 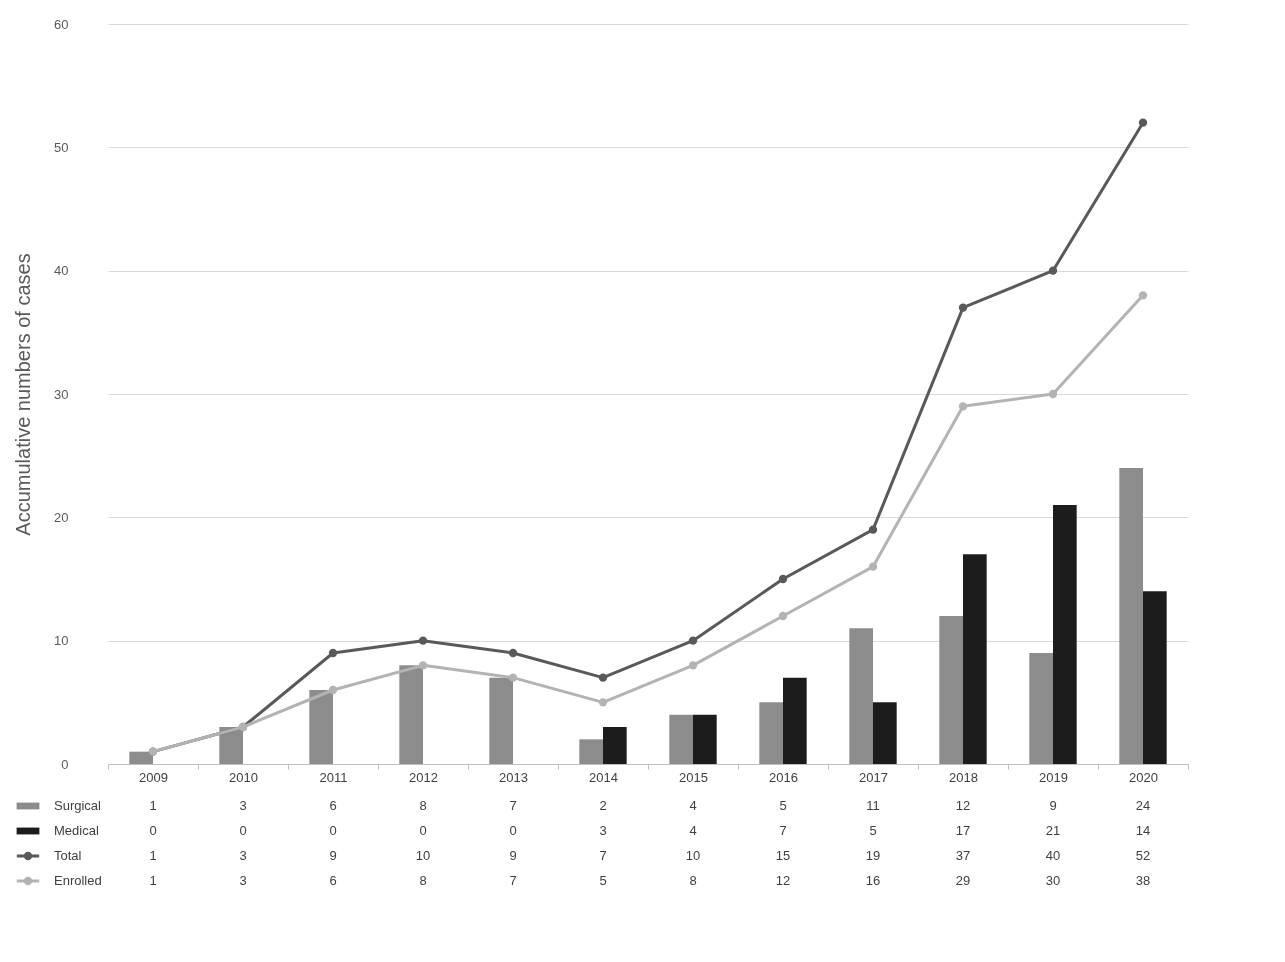 What do you see at coordinates (603, 777) in the screenshot?
I see `x-tick-label: 2014` at bounding box center [603, 777].